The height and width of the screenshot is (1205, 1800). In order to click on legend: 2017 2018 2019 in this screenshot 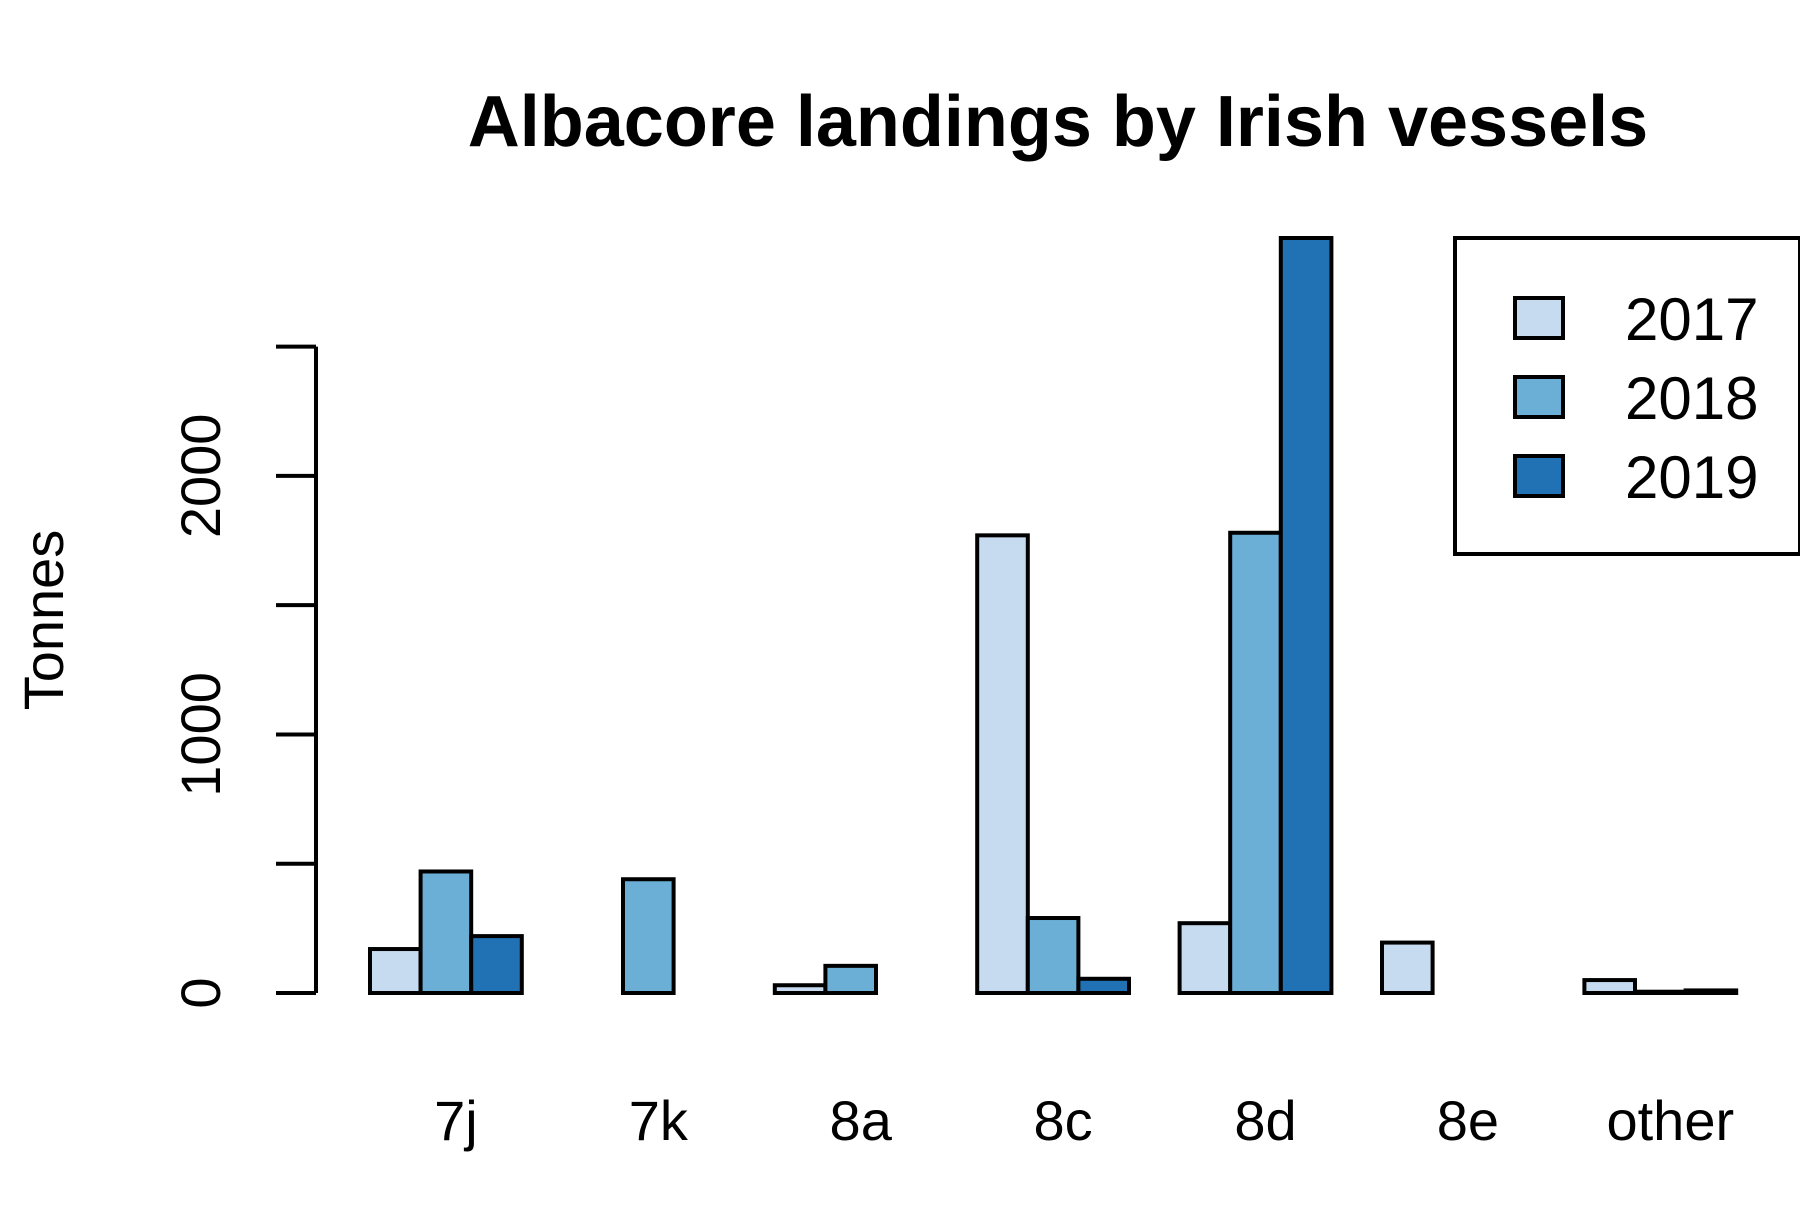, I will do `click(1626, 396)`.